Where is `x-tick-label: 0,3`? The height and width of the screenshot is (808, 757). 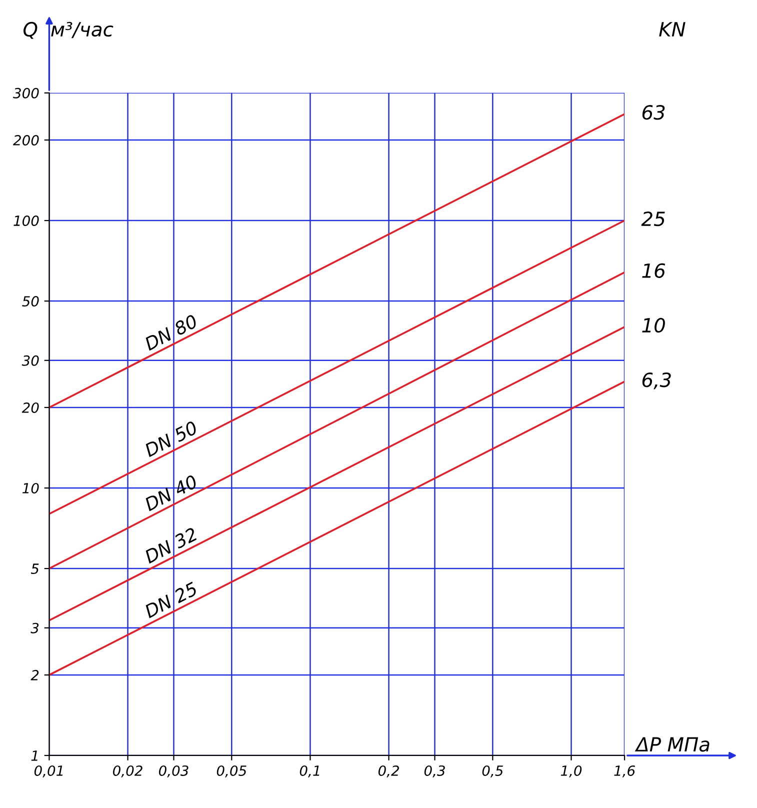 x-tick-label: 0,3 is located at coordinates (434, 771).